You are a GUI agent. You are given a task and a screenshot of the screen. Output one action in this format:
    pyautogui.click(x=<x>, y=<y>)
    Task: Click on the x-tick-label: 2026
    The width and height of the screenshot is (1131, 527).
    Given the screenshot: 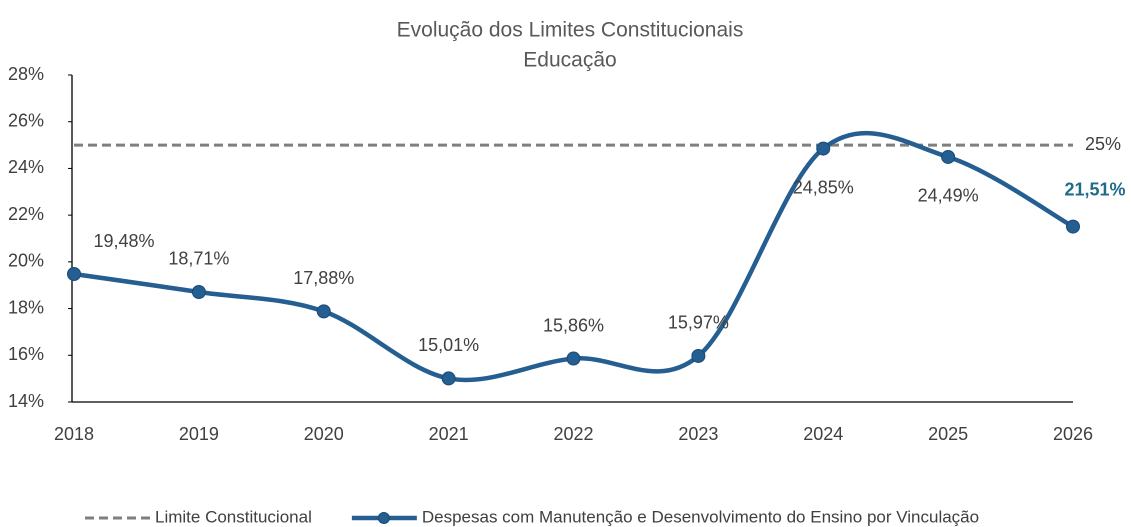 What is the action you would take?
    pyautogui.click(x=1073, y=434)
    